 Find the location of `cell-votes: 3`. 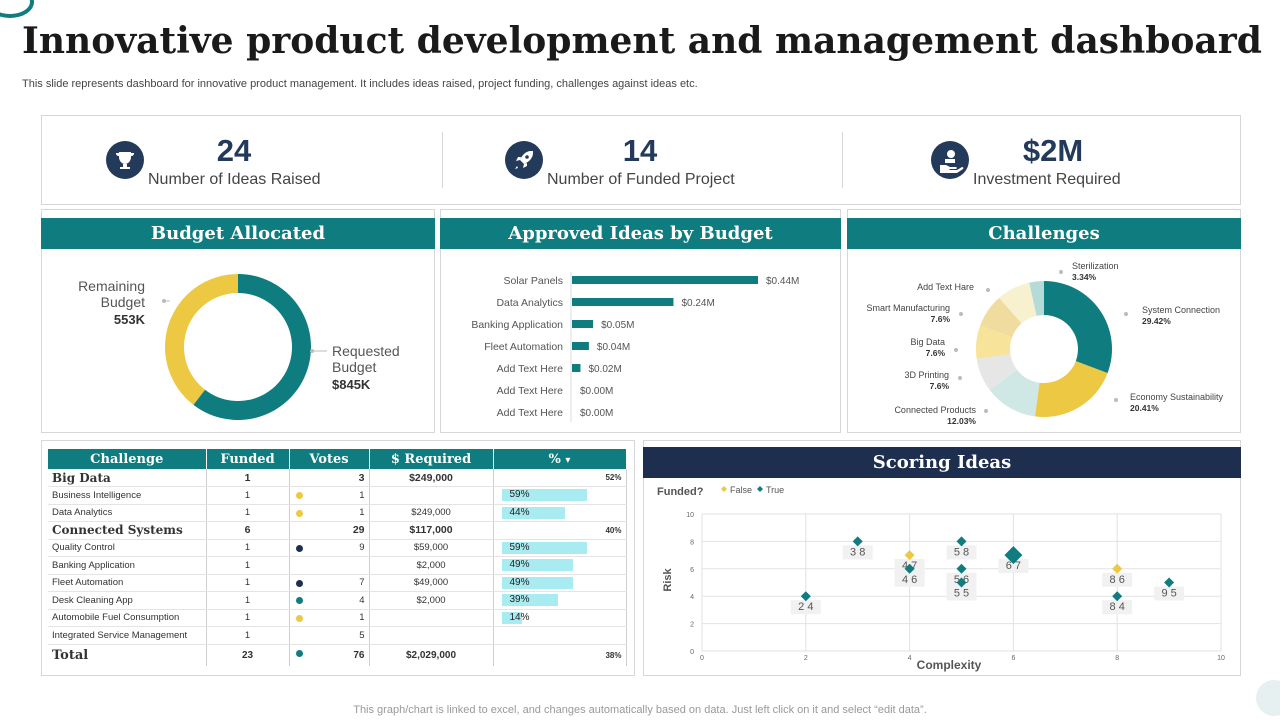

cell-votes: 3 is located at coordinates (329, 478).